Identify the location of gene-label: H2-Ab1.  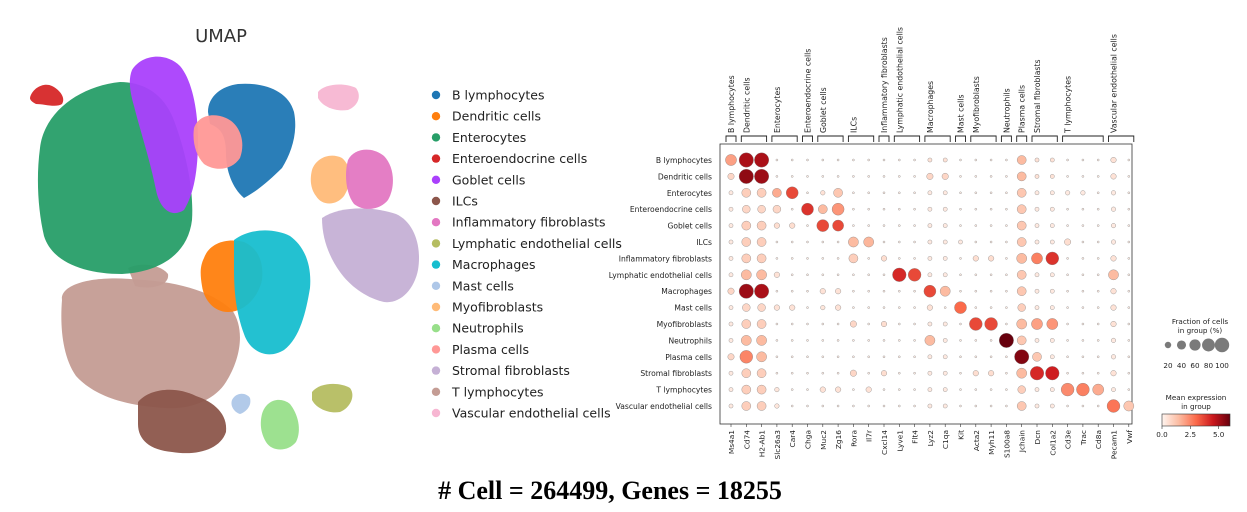
(762, 444).